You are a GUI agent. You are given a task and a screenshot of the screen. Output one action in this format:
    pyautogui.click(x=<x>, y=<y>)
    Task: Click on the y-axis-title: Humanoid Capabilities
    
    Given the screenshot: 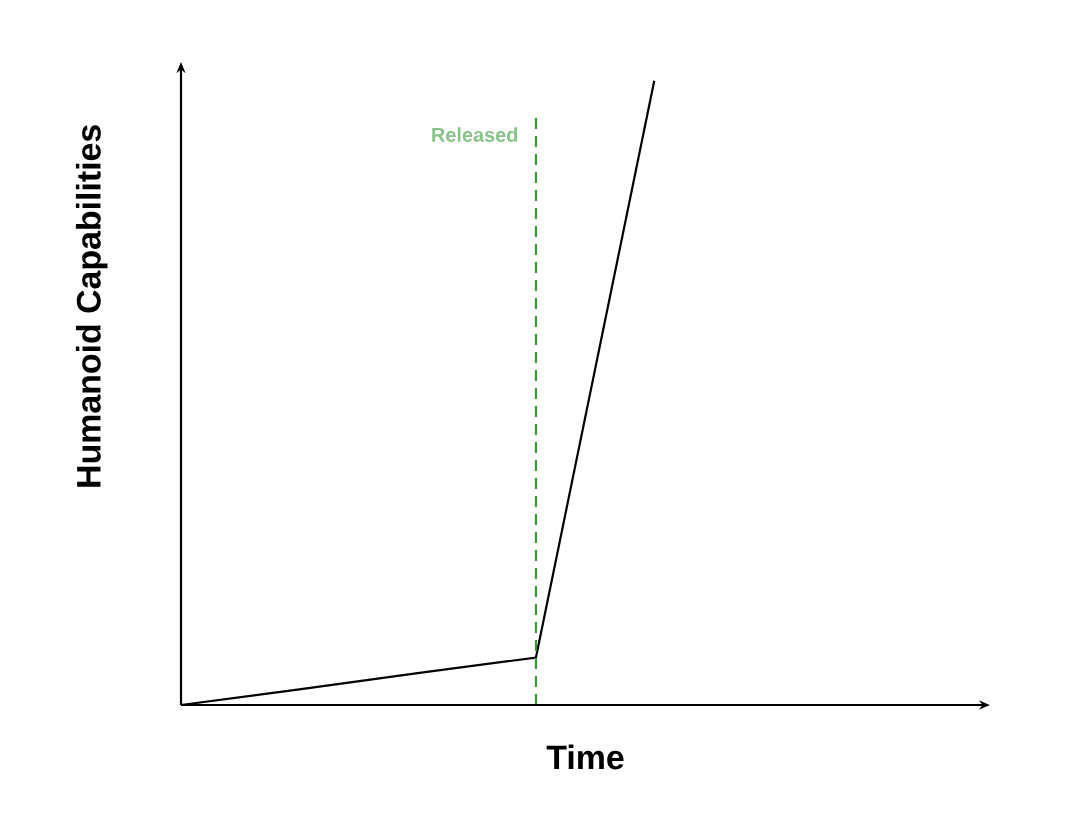 What is the action you would take?
    pyautogui.click(x=91, y=306)
    